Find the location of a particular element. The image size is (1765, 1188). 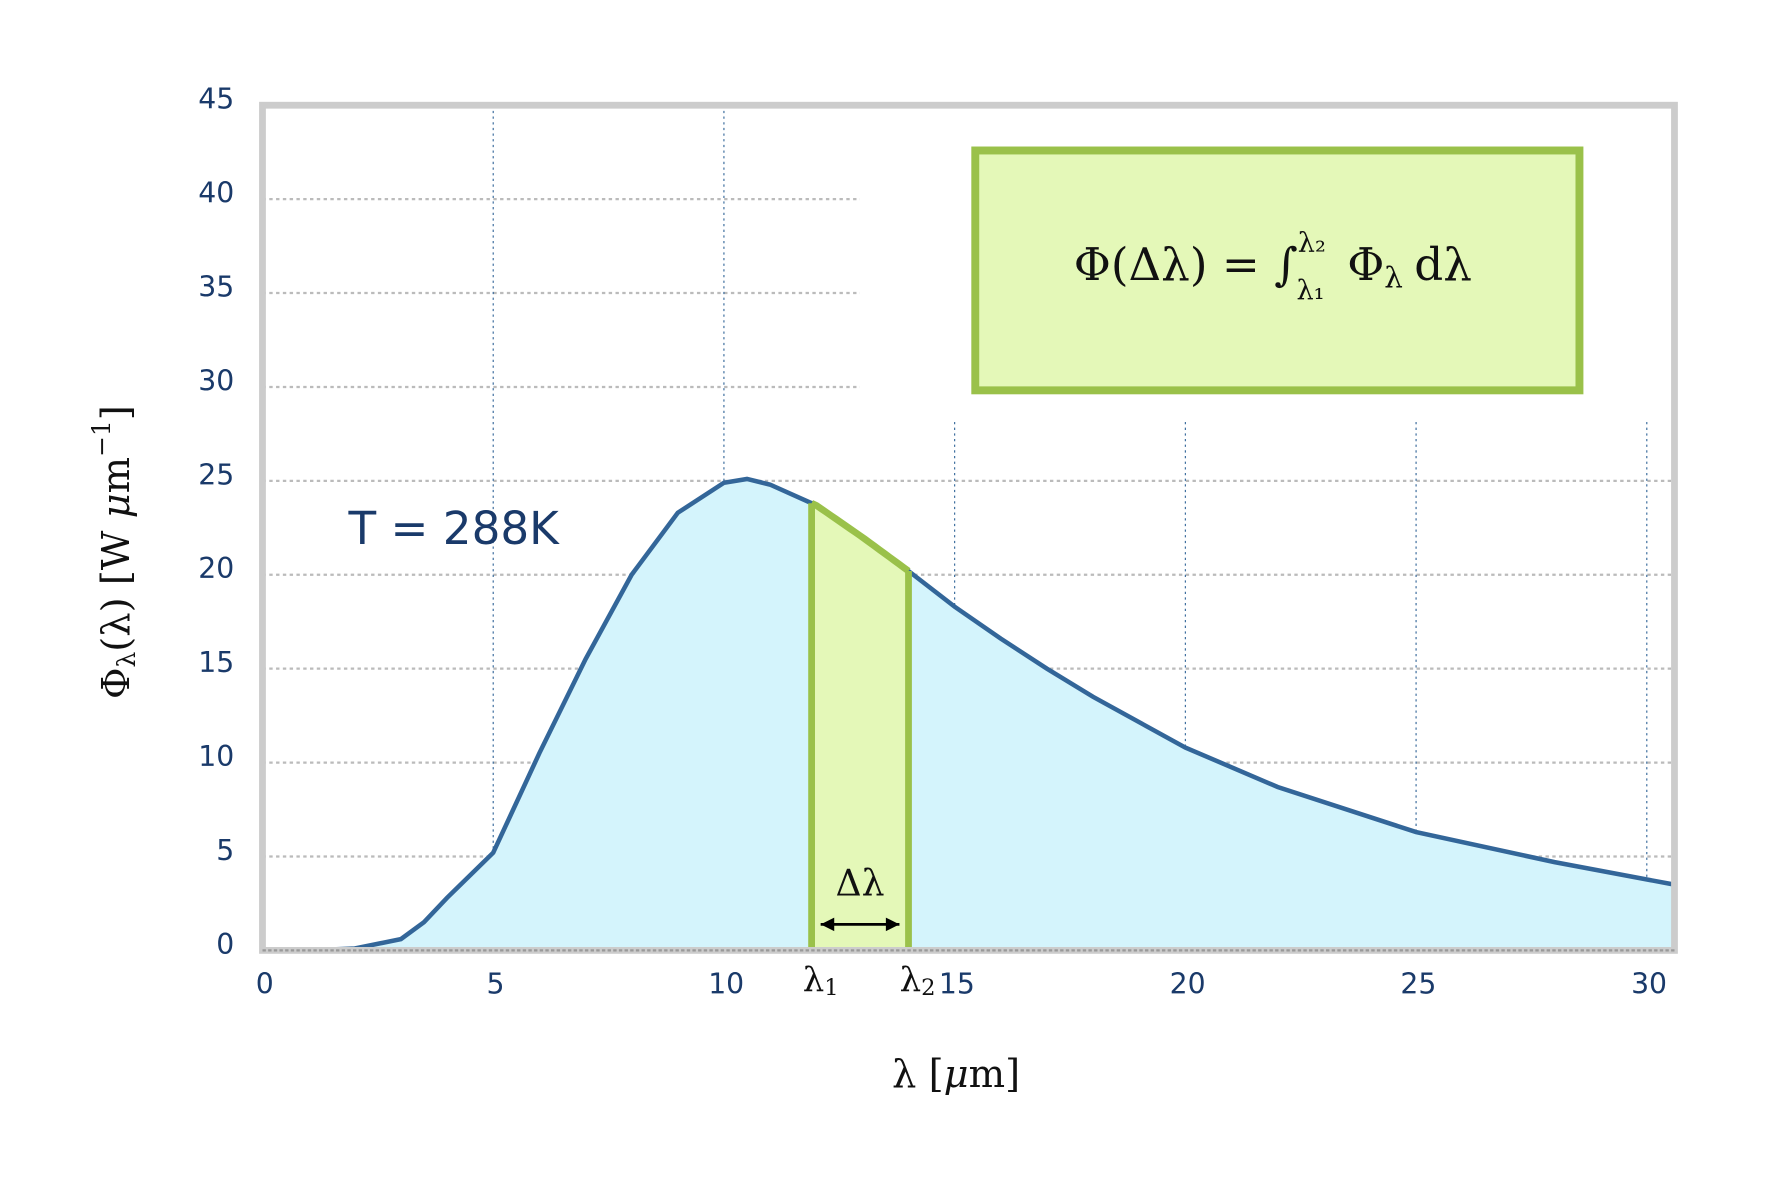

y-tick-label: 30 is located at coordinates (216, 380).